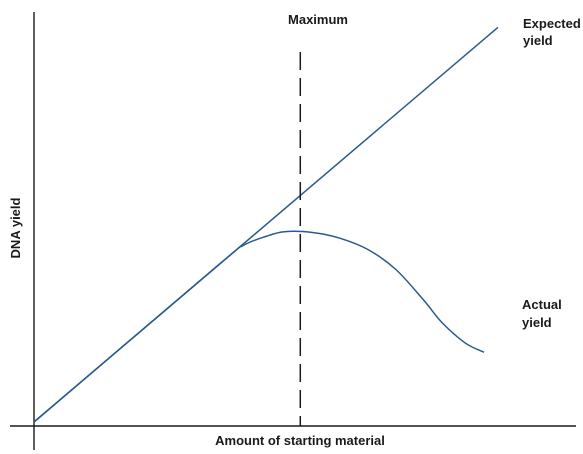 Image resolution: width=583 pixels, height=454 pixels. I want to click on maximum-label: Maximum, so click(318, 19).